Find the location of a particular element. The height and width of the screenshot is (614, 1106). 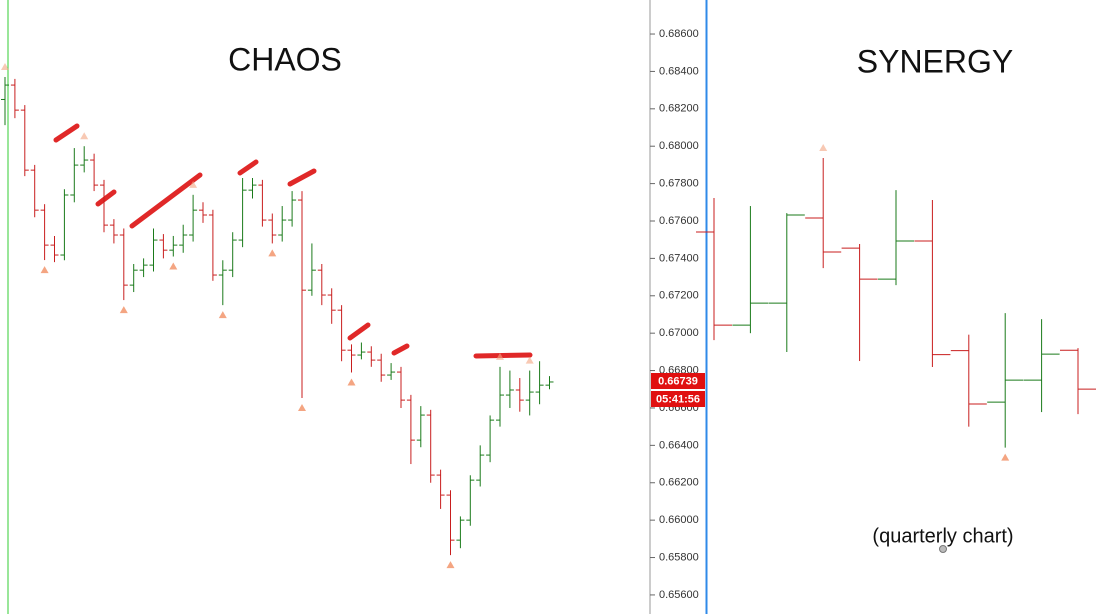

y-tick-label: 0.68400 is located at coordinates (679, 71).